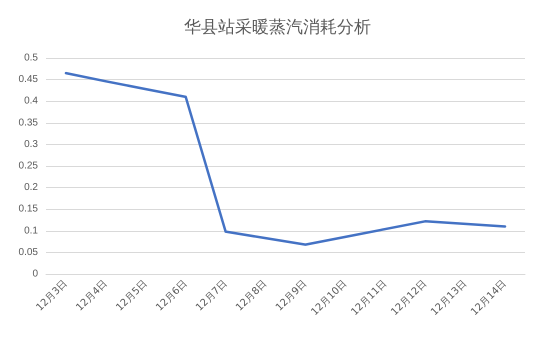 Image resolution: width=555 pixels, height=346 pixels. I want to click on y-tick-label: 0.2, so click(31, 188).